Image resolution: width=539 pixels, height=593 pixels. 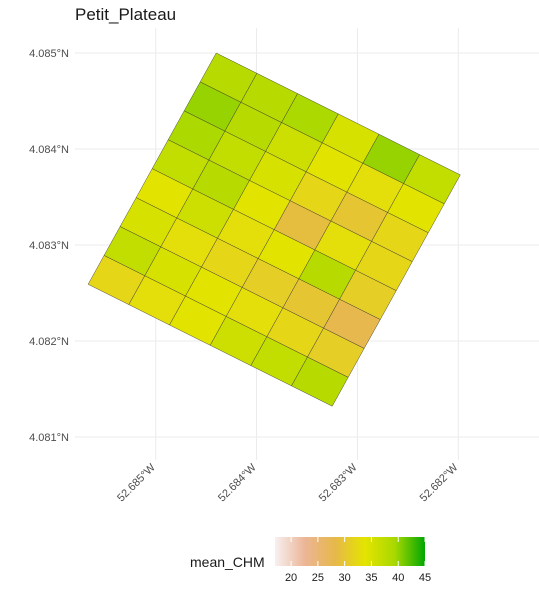 I want to click on legend-tick-label: 45, so click(x=425, y=578).